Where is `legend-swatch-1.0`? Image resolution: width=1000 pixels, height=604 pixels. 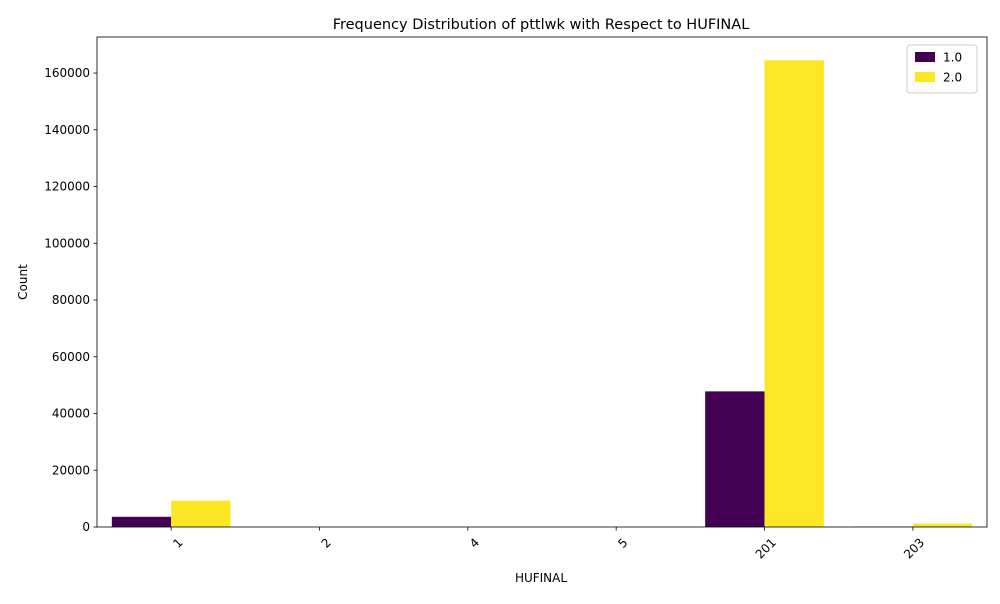 legend-swatch-1.0 is located at coordinates (925, 57).